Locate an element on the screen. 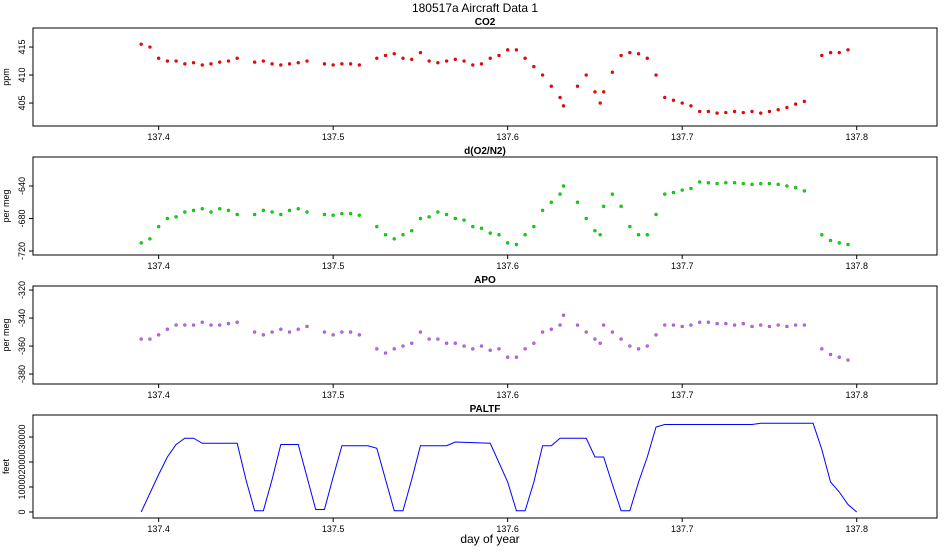 This screenshot has height=555, width=950. panel-title: CO2 is located at coordinates (485, 22).